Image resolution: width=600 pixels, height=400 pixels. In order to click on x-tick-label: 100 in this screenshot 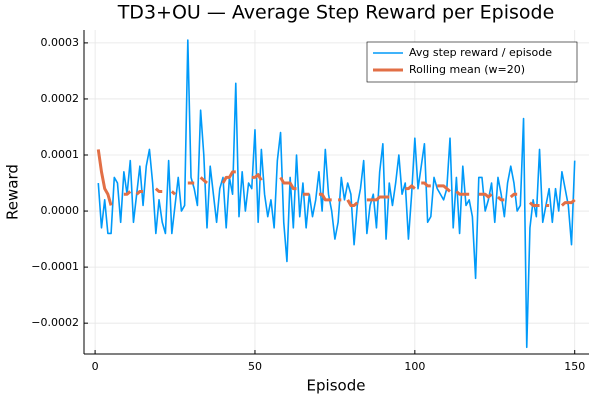, I will do `click(414, 366)`.